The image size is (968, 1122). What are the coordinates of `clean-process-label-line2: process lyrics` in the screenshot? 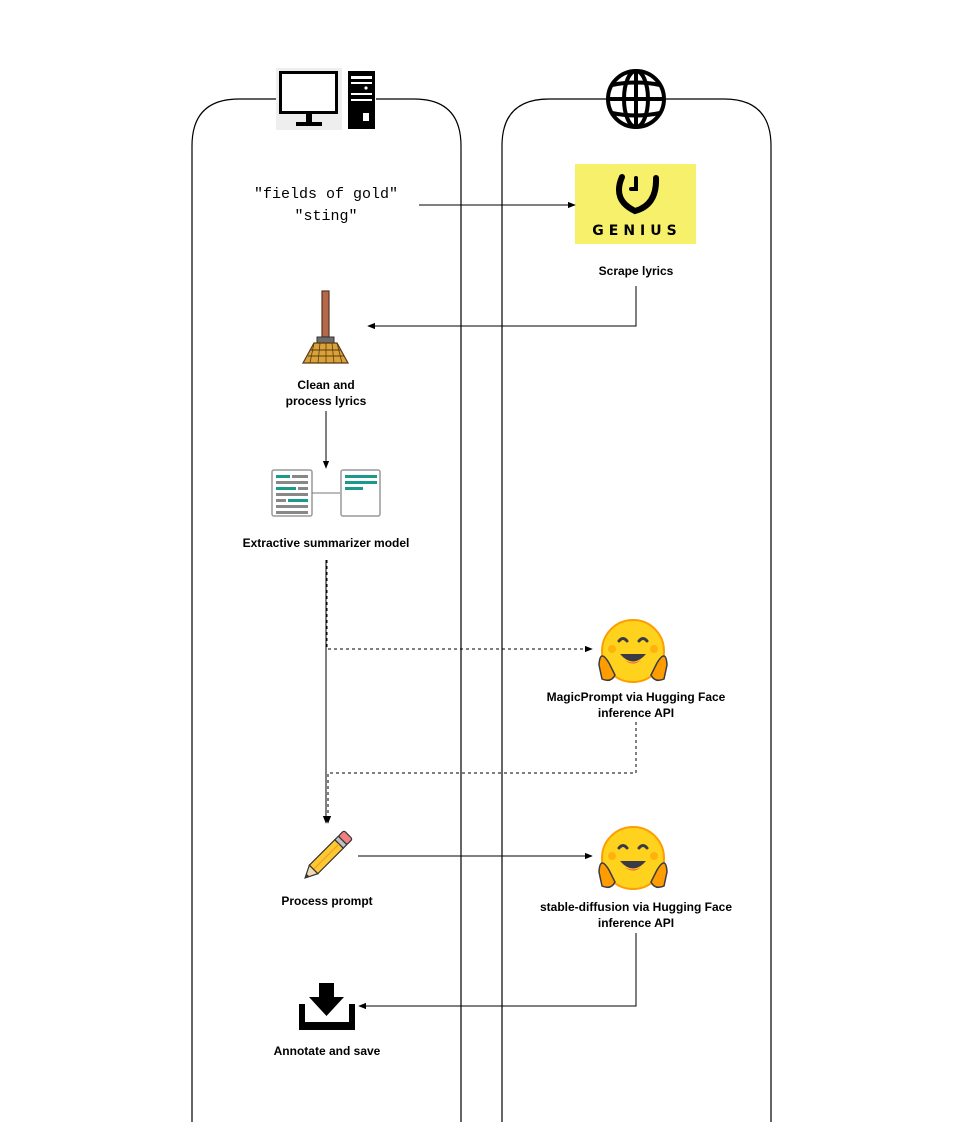 It's located at (326, 401).